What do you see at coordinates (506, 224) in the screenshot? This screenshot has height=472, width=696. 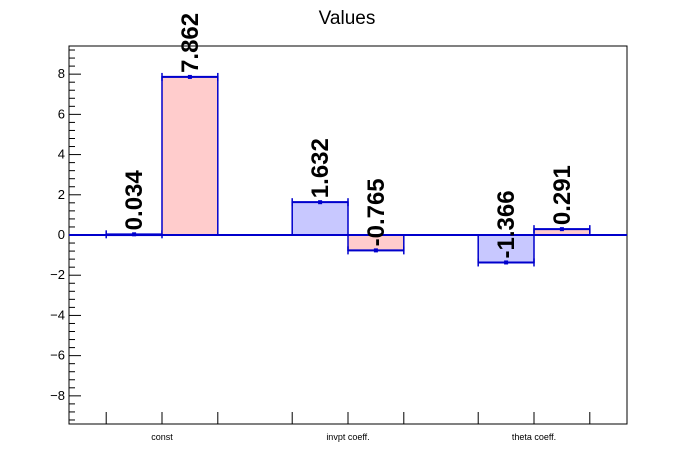 I see `data-label: -1.366` at bounding box center [506, 224].